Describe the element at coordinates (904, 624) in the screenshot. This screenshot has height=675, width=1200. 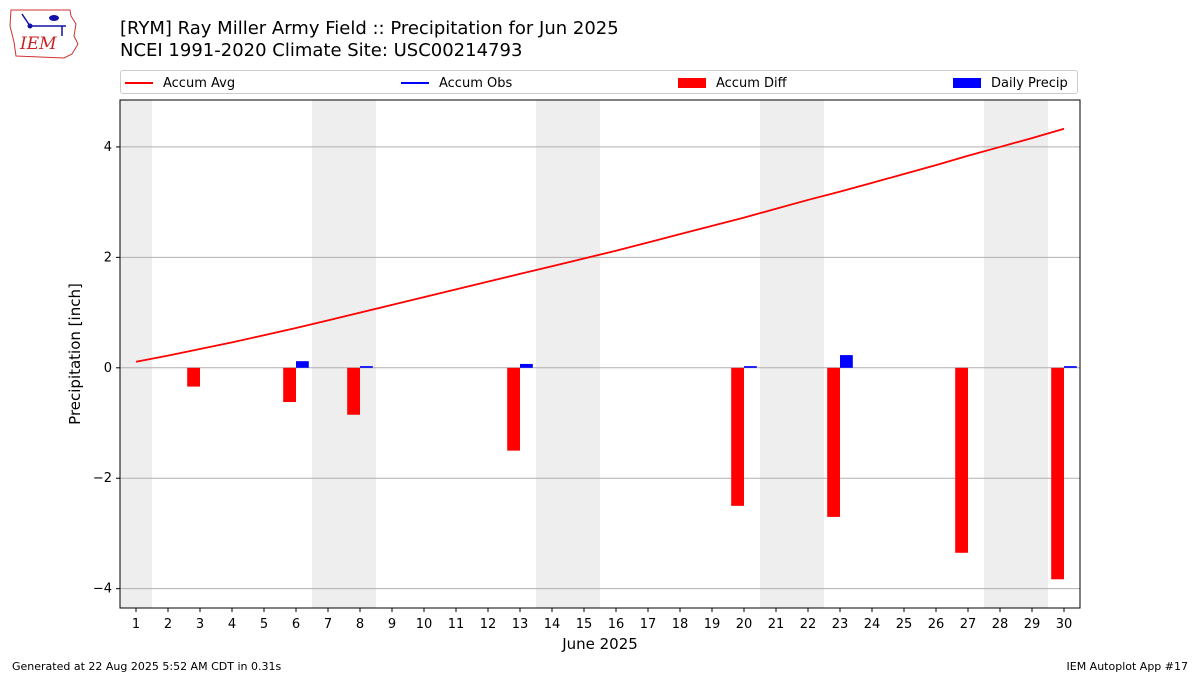
I see `x-tick-label-25: 25` at that location.